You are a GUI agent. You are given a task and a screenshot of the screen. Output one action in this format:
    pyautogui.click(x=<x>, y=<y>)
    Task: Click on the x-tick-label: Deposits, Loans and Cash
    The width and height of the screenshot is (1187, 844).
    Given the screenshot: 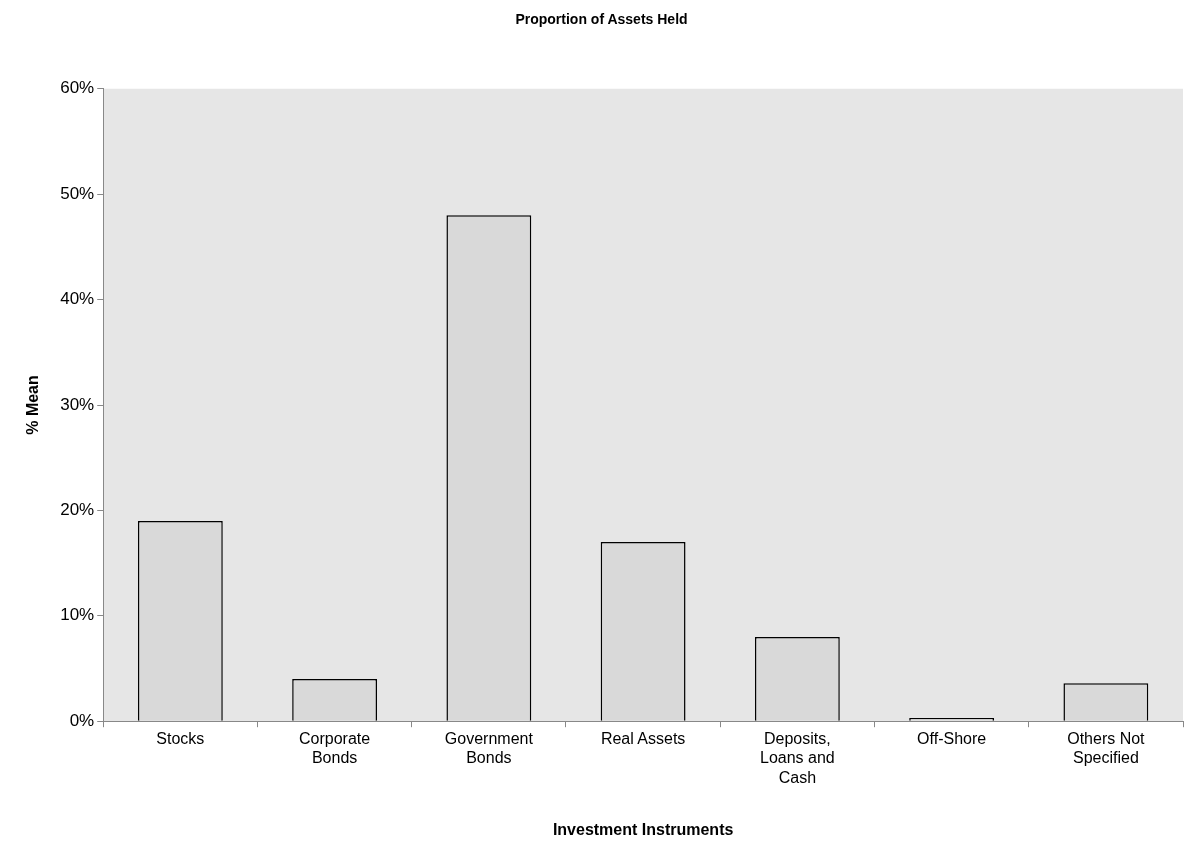 What is the action you would take?
    pyautogui.click(x=797, y=758)
    